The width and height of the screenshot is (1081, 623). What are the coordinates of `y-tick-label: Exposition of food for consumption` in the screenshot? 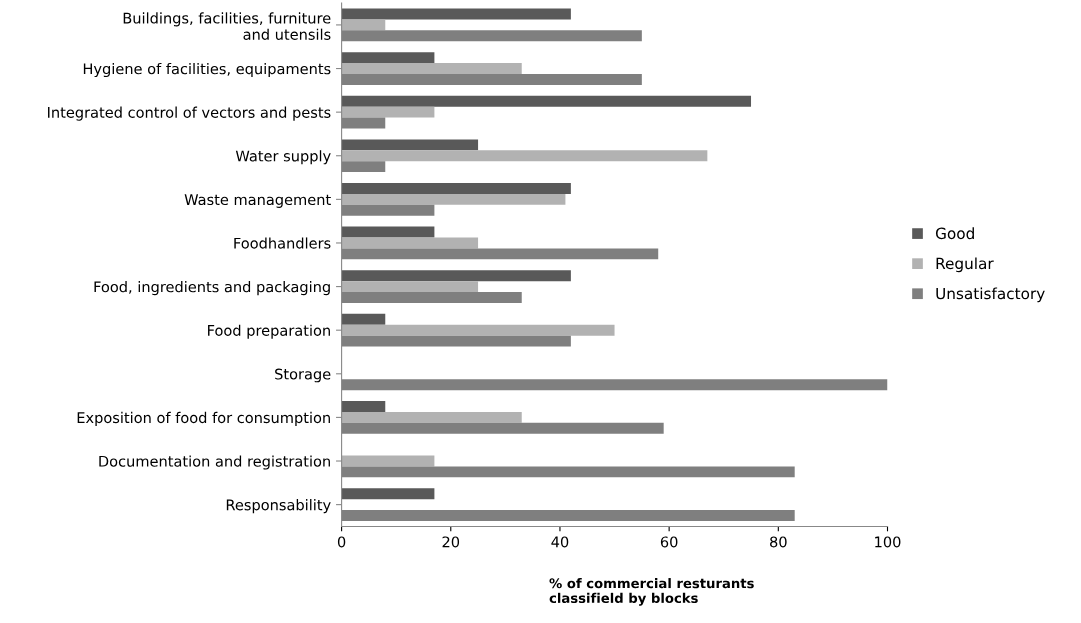 It's located at (203, 418).